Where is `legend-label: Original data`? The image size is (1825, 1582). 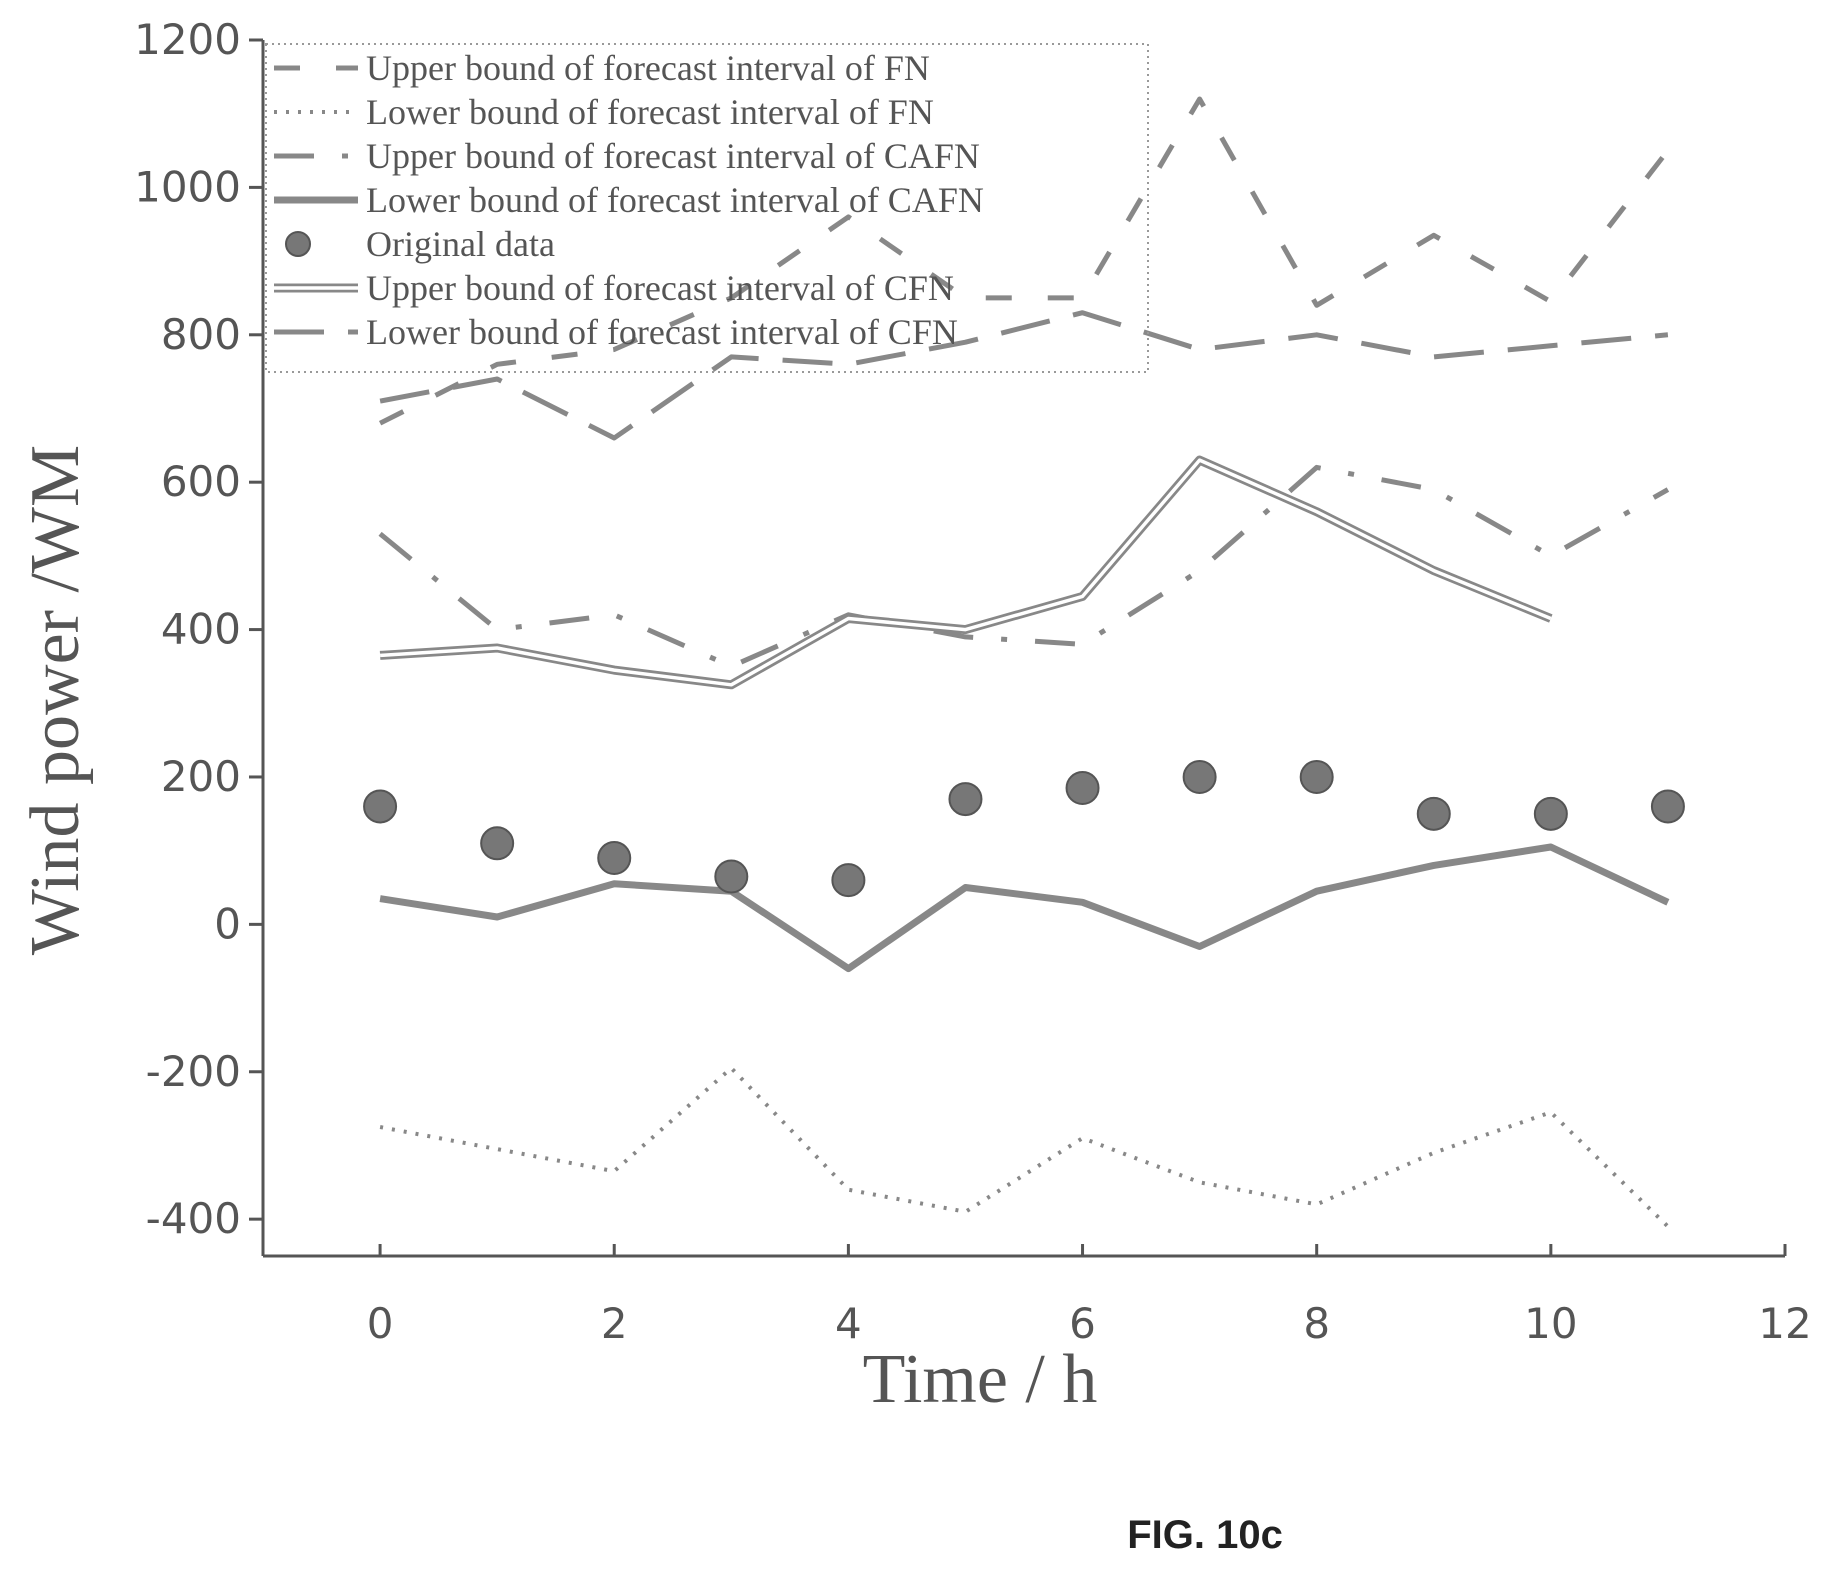
legend-label: Original data is located at coordinates (460, 244).